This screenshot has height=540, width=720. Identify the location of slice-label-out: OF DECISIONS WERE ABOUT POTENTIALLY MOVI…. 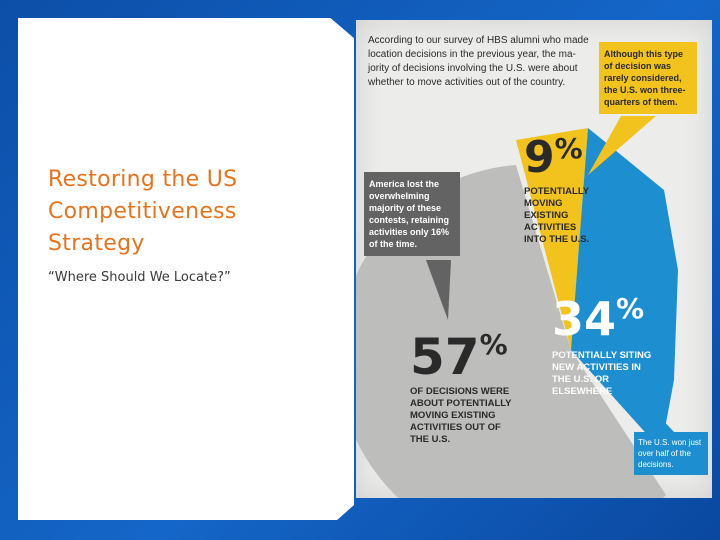
(461, 415).